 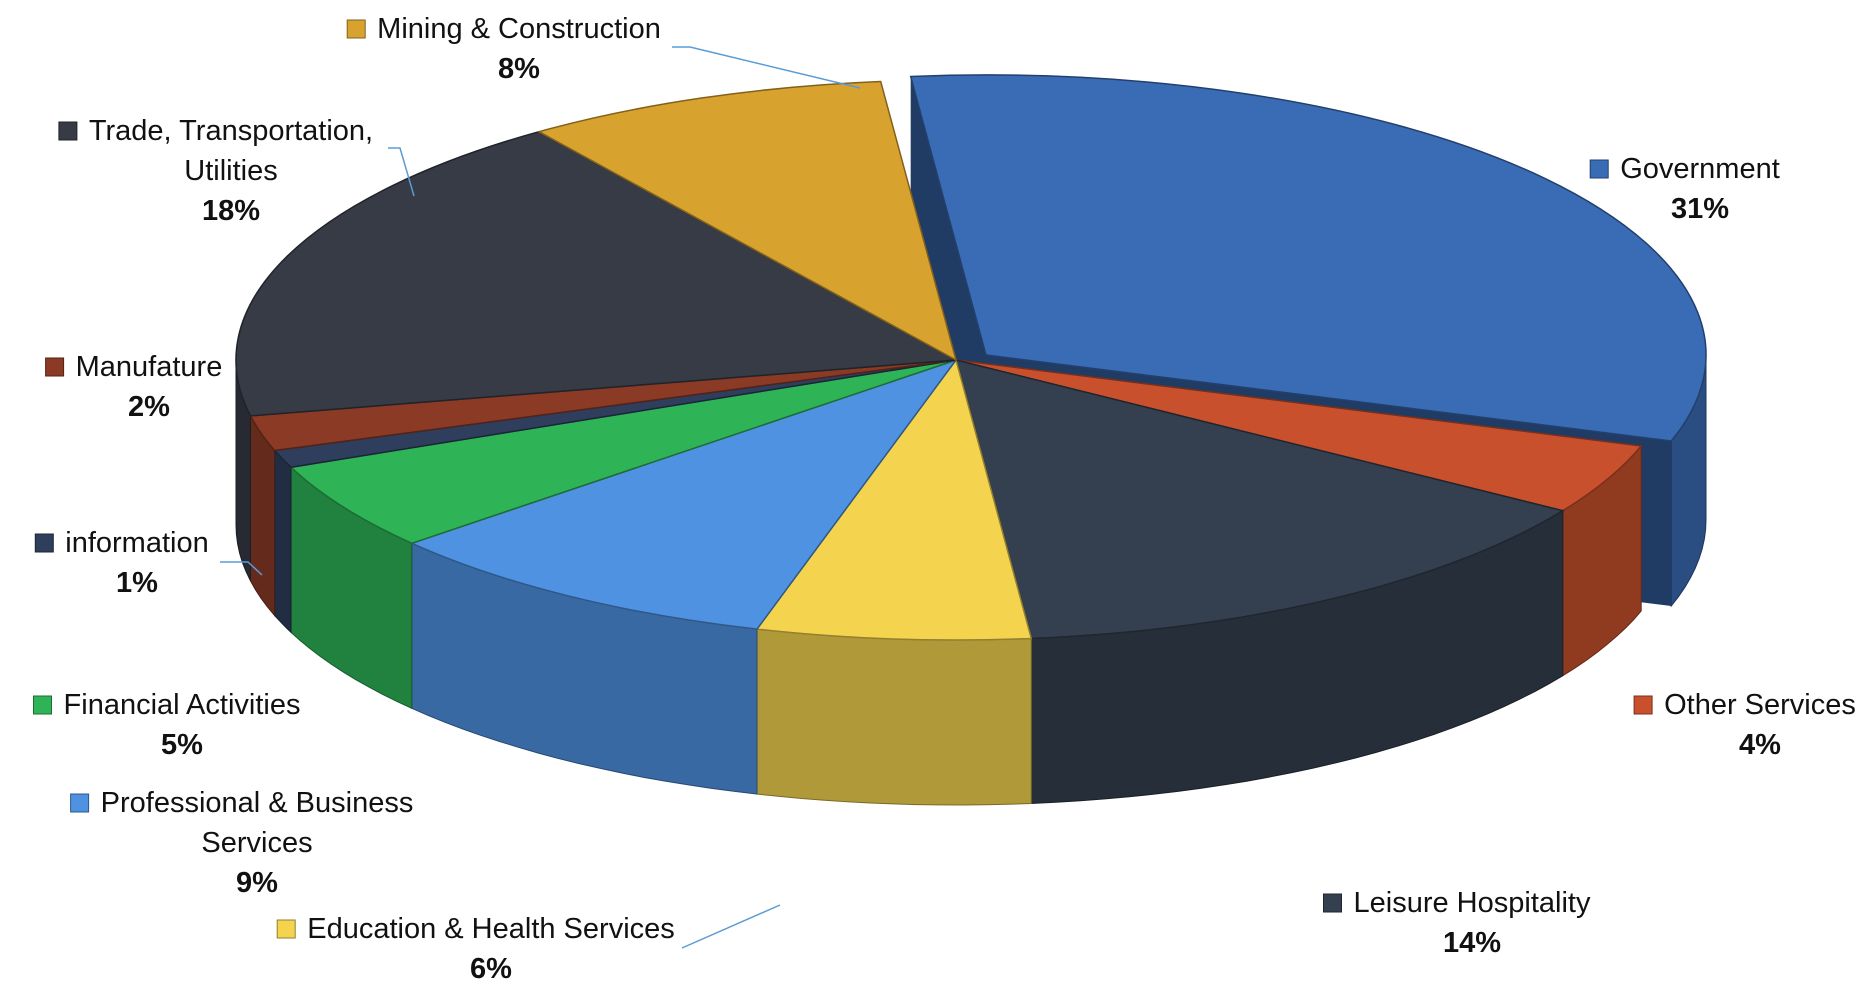 What do you see at coordinates (1760, 705) in the screenshot?
I see `category-label: Other Services` at bounding box center [1760, 705].